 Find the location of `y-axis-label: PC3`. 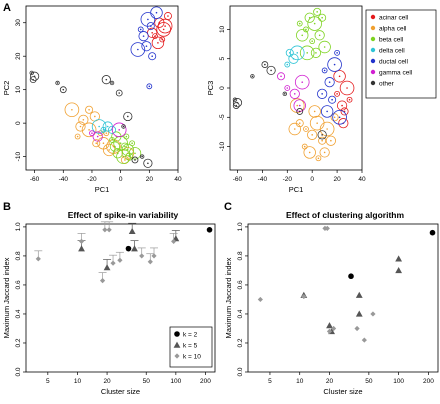

y-axis-label: PC3 is located at coordinates (210, 88).